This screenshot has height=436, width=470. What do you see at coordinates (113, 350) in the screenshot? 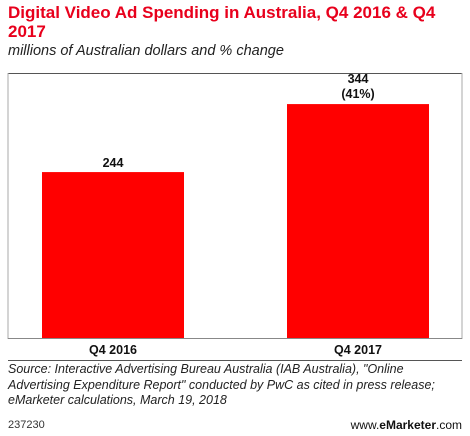
I see `x-tick-label: Q4 2016` at bounding box center [113, 350].